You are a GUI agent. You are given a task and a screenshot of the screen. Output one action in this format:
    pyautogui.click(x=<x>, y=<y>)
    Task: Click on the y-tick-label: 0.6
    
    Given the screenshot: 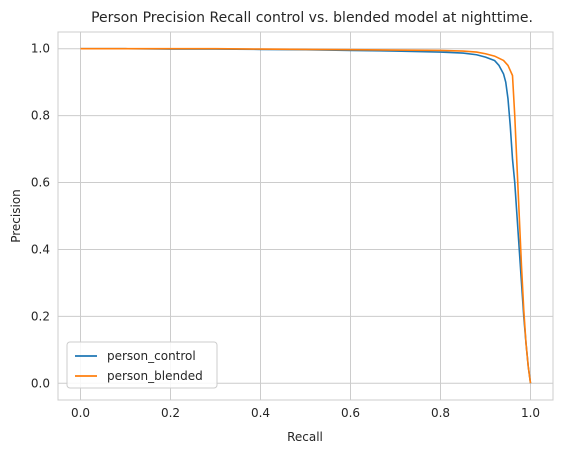 What is the action you would take?
    pyautogui.click(x=40, y=183)
    